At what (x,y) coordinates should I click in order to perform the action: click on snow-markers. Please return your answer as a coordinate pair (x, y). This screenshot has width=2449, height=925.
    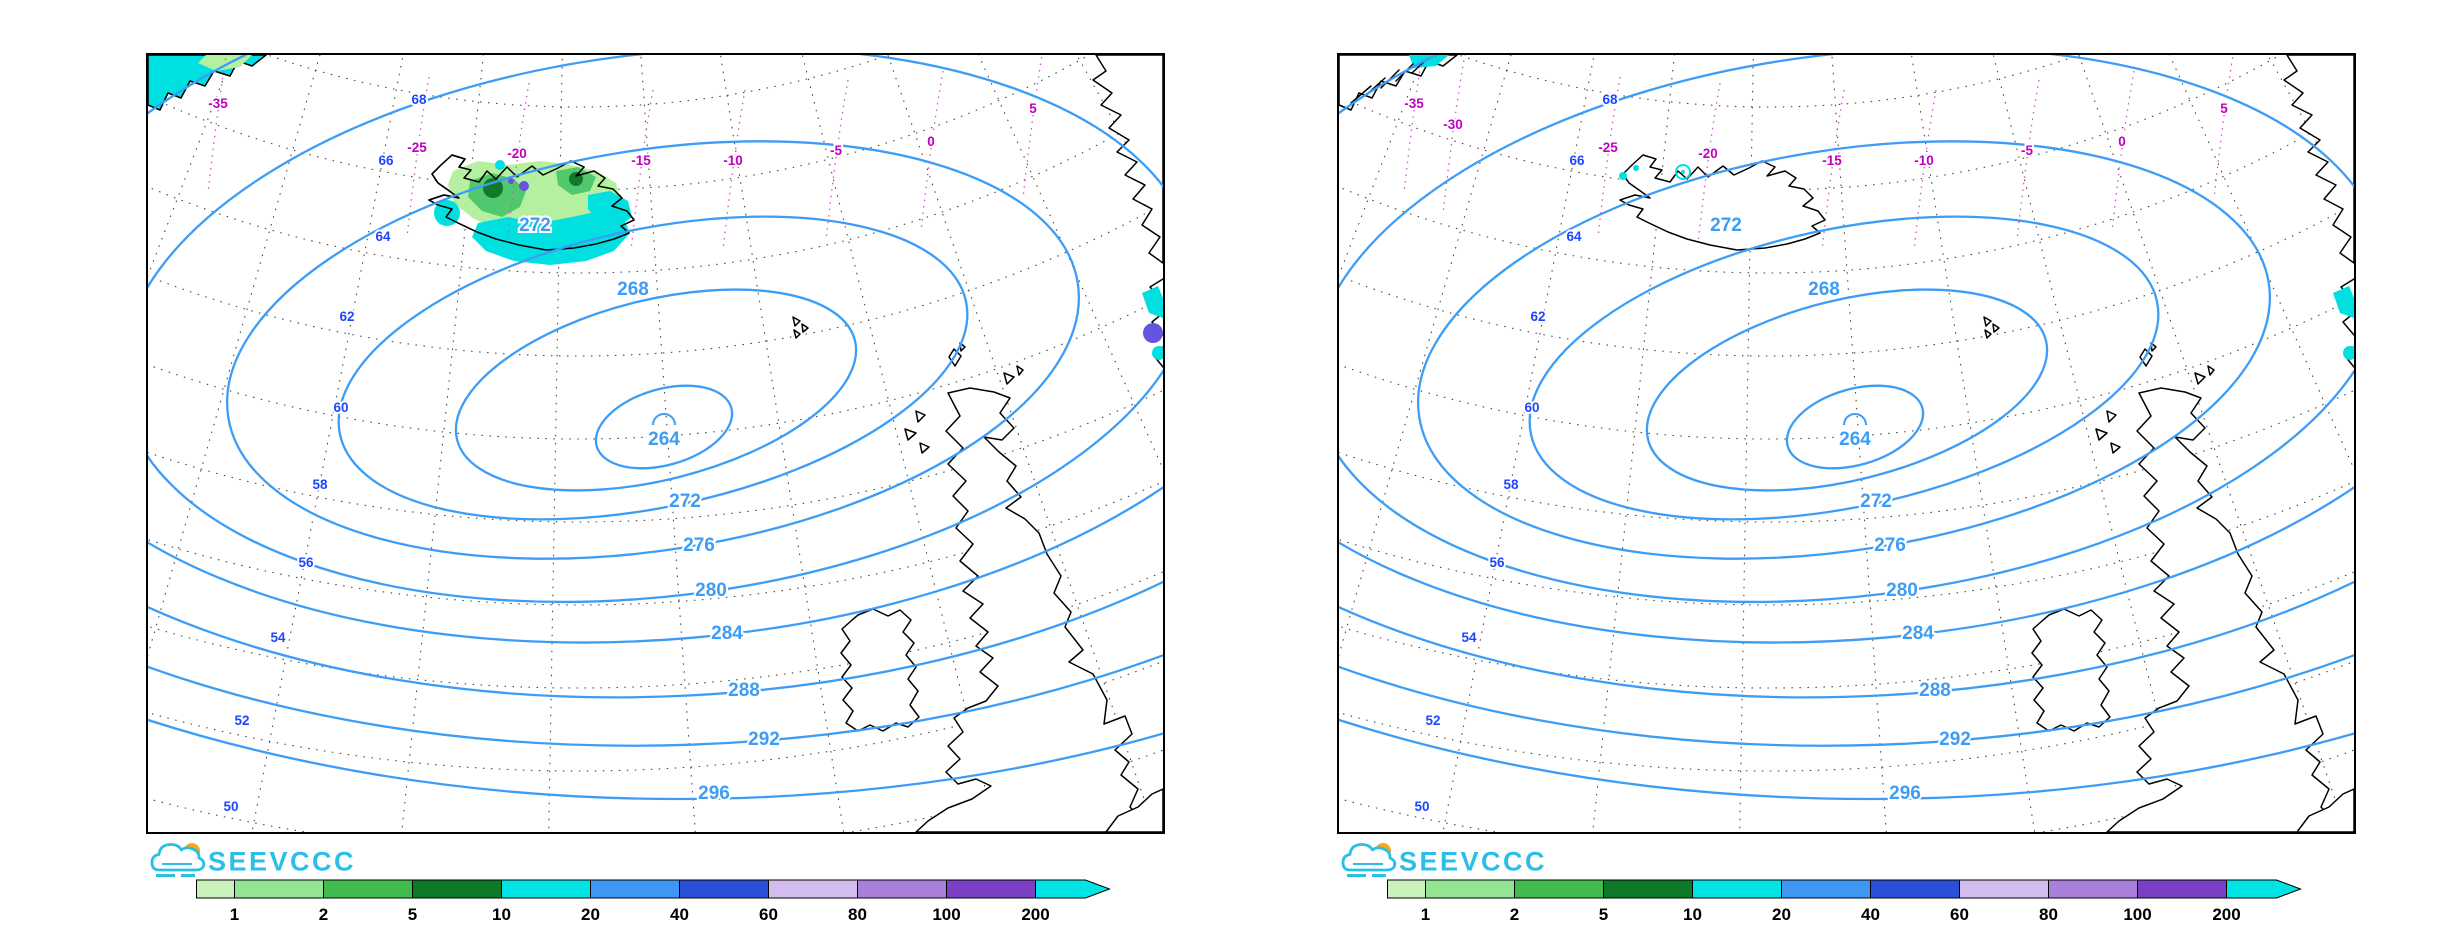
    Looking at the image, I should click on (1655, 172).